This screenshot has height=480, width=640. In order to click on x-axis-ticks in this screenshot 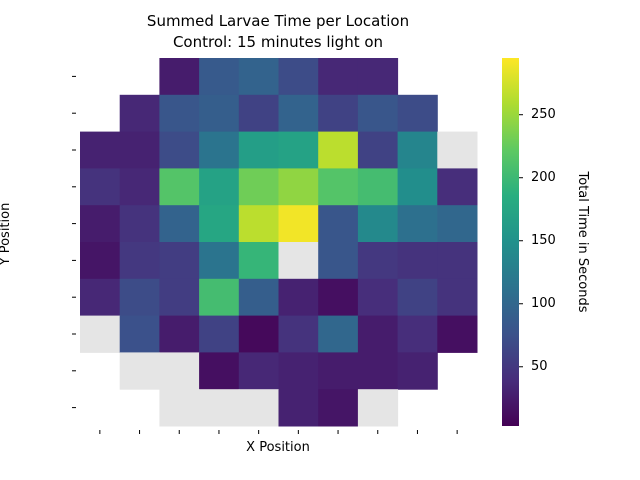, I will do `click(278, 432)`.